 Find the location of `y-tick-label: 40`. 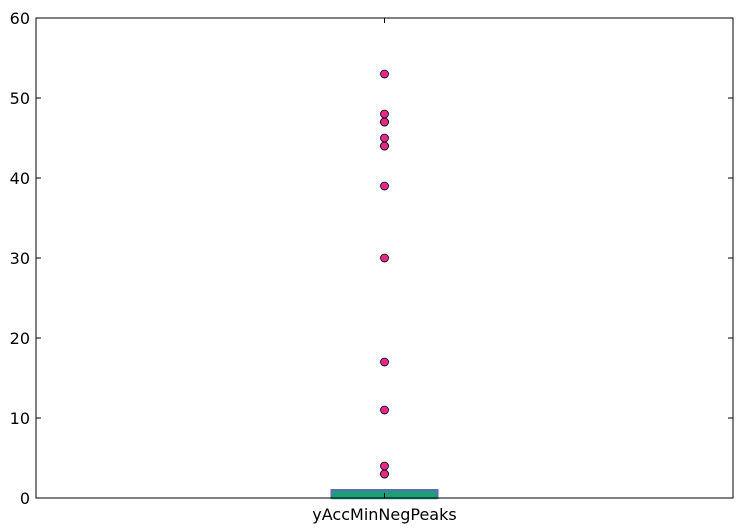

y-tick-label: 40 is located at coordinates (20, 178).